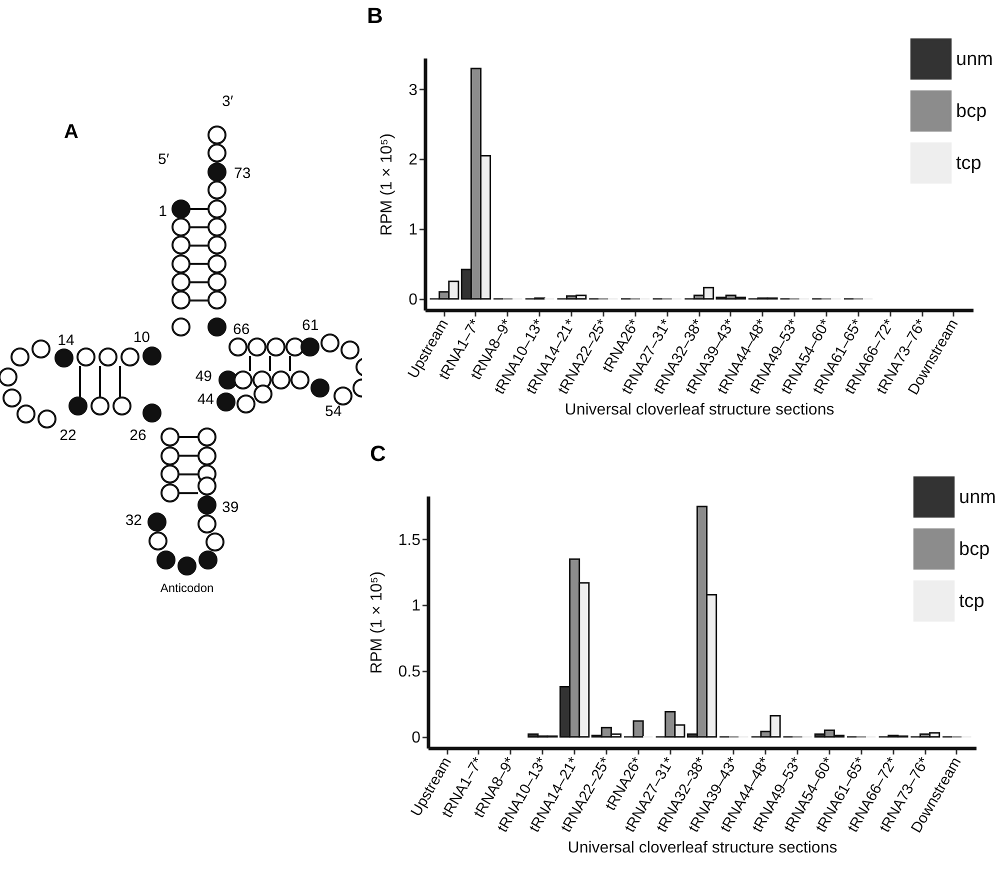 The width and height of the screenshot is (1000, 887). What do you see at coordinates (205, 399) in the screenshot?
I see `text: 44` at bounding box center [205, 399].